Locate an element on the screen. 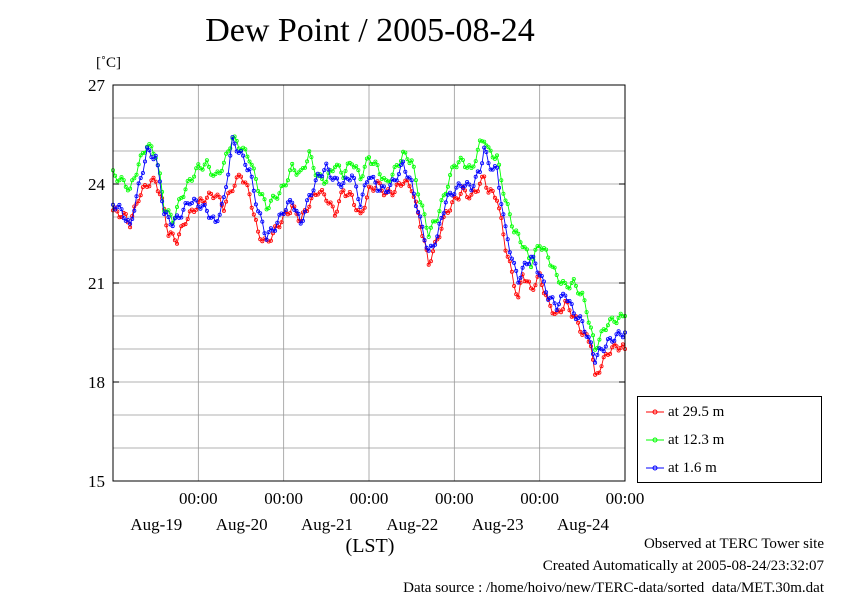 This screenshot has height=597, width=842. chart-title: Dew Point / 2005-08-24 is located at coordinates (370, 30).